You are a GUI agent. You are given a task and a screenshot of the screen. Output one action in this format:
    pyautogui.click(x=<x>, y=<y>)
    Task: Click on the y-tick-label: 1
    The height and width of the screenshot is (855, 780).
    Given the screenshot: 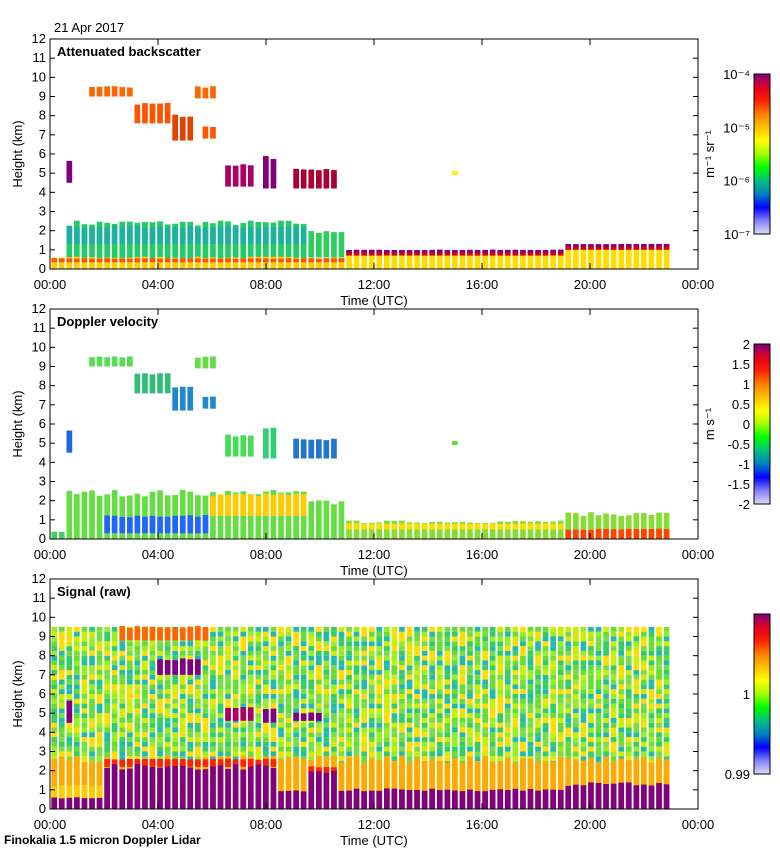 What is the action you would take?
    pyautogui.click(x=42, y=519)
    